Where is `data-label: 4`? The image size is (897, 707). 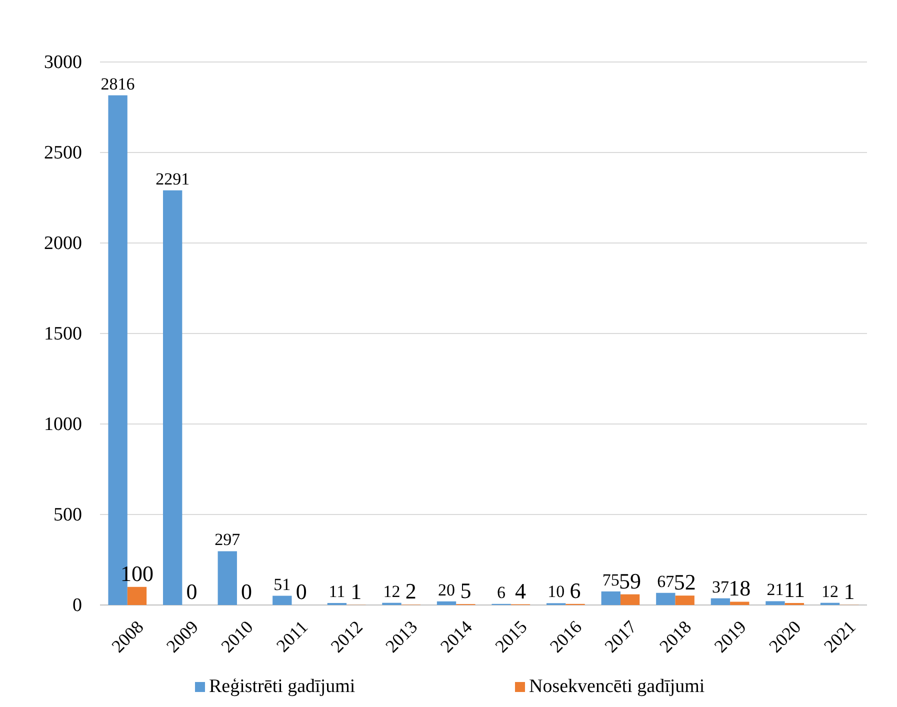
data-label: 4 is located at coordinates (520, 591).